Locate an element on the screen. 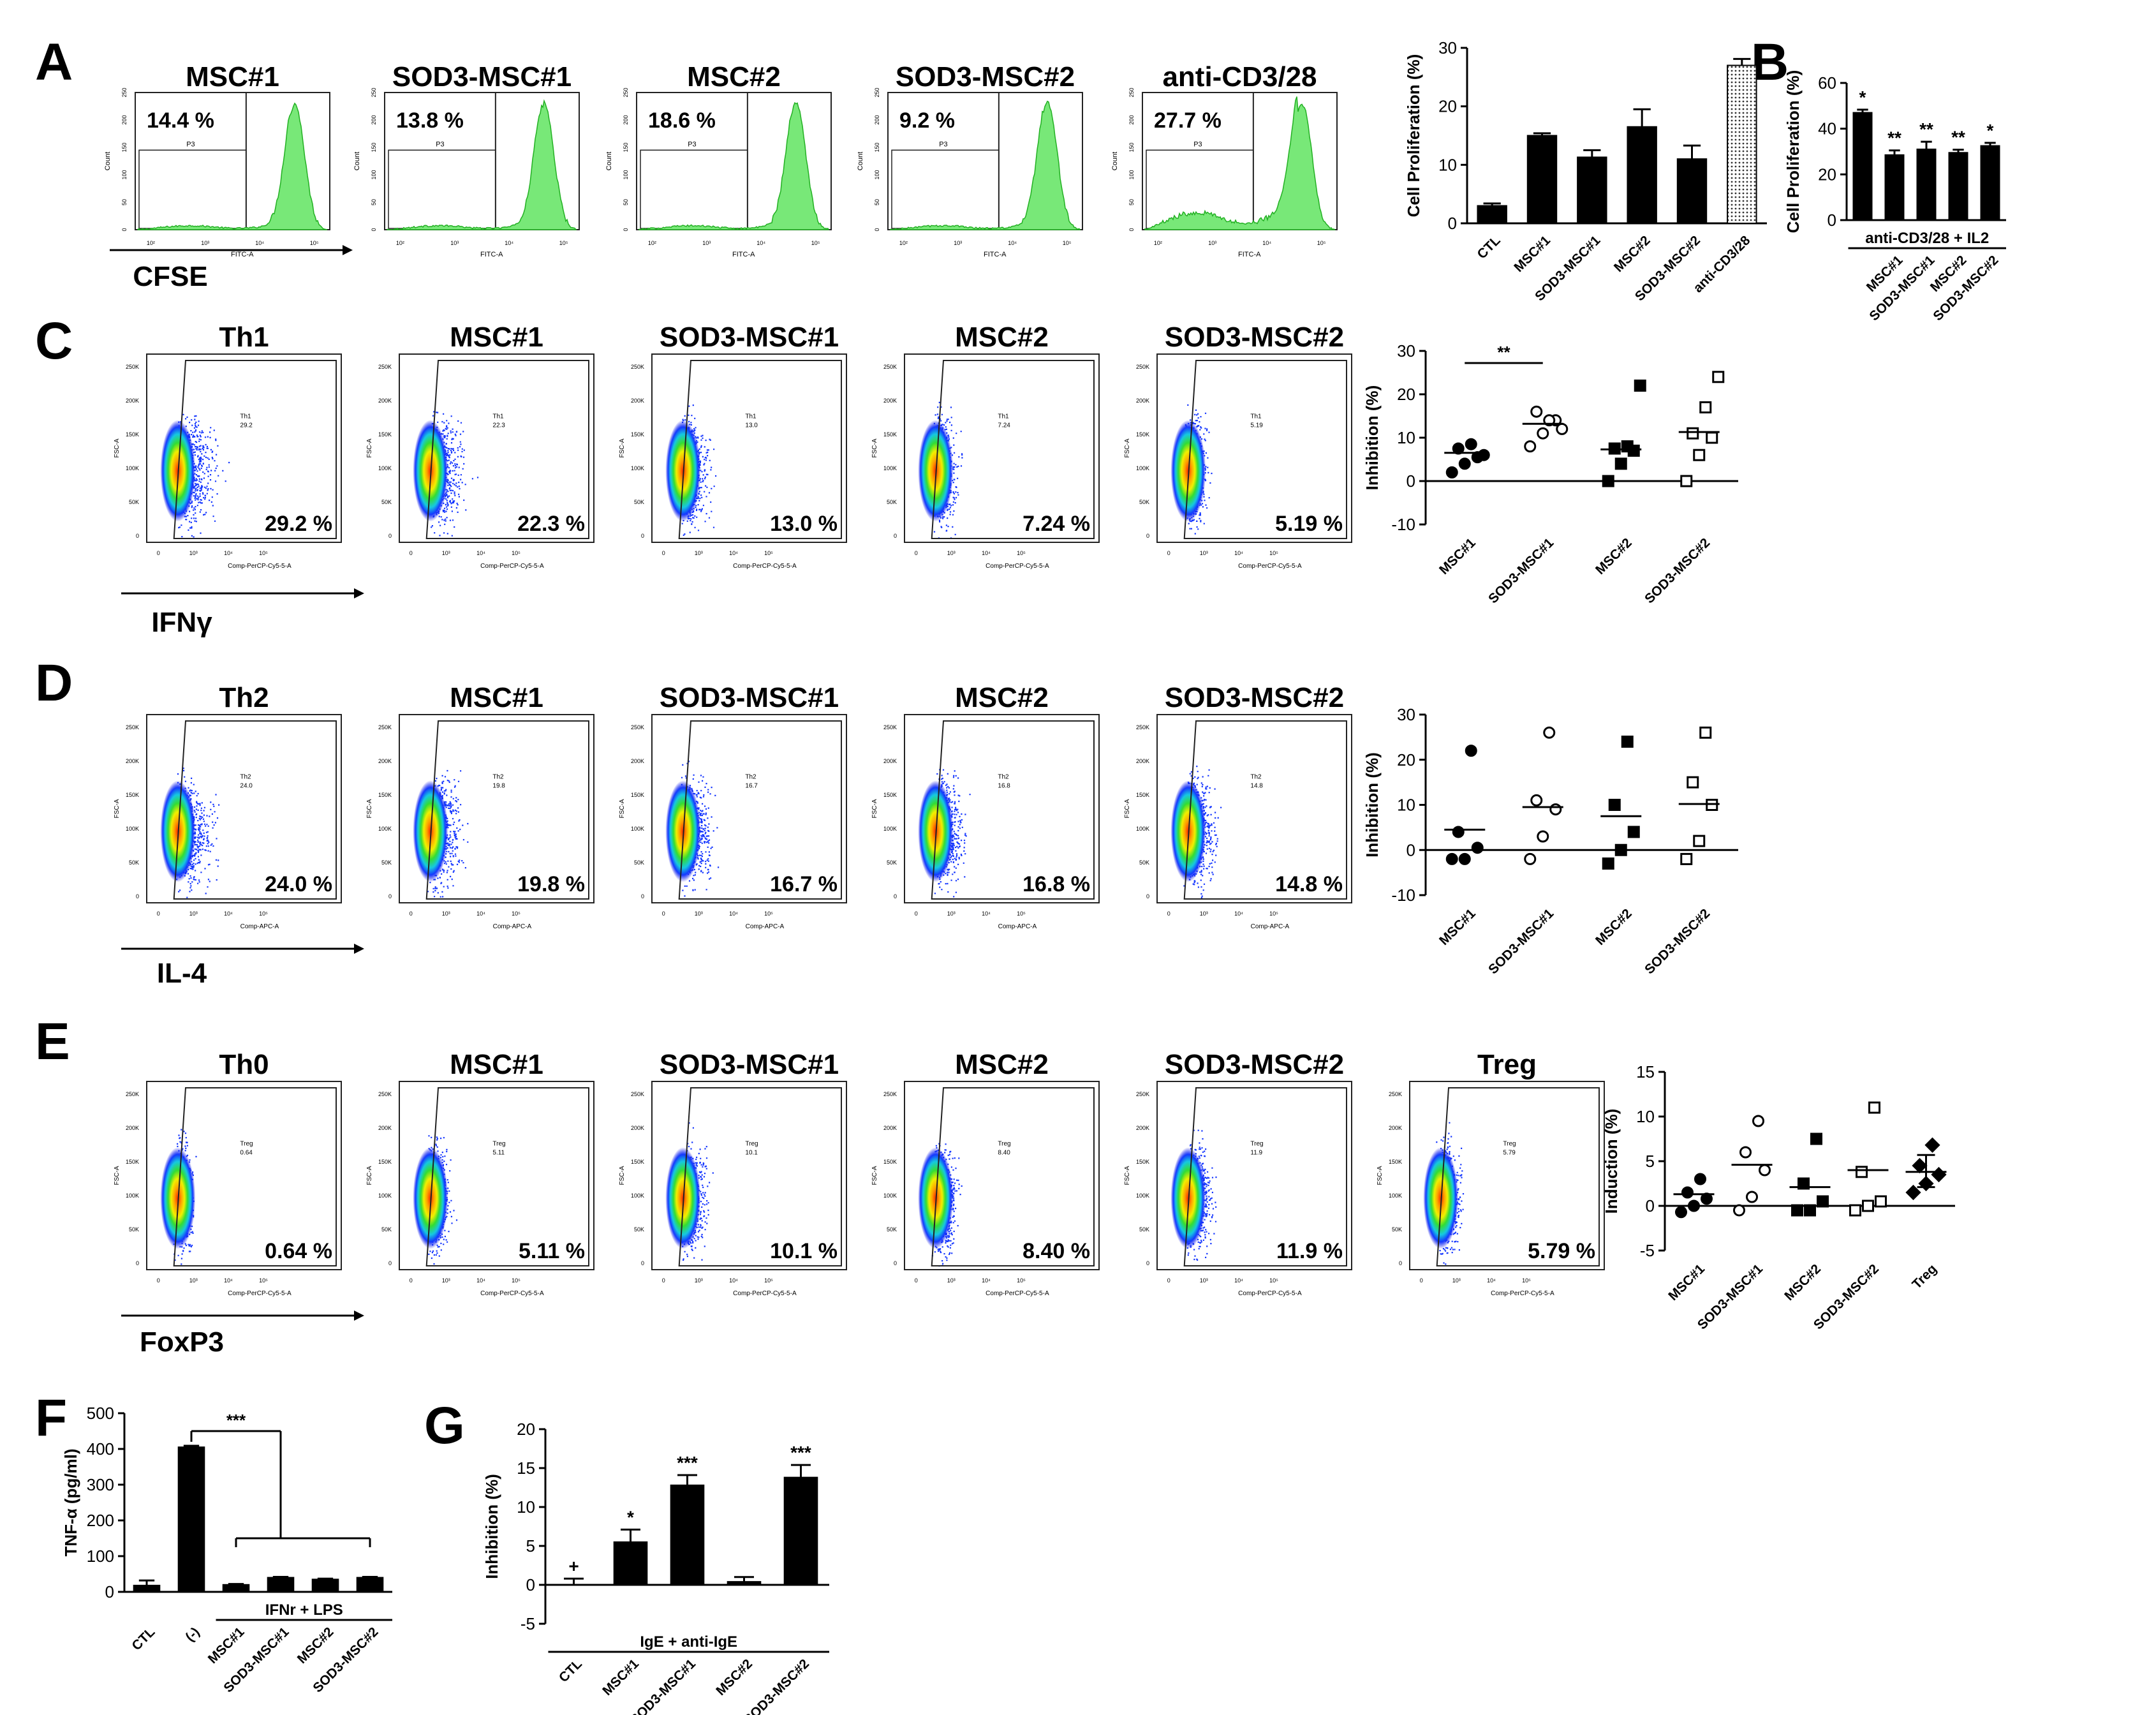  percent-label: 0.64 % is located at coordinates (298, 1251).